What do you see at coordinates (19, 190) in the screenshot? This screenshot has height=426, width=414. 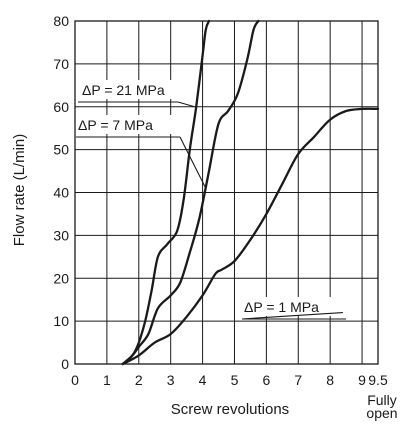 I see `y-axis-title: Flow rate (L/min)` at bounding box center [19, 190].